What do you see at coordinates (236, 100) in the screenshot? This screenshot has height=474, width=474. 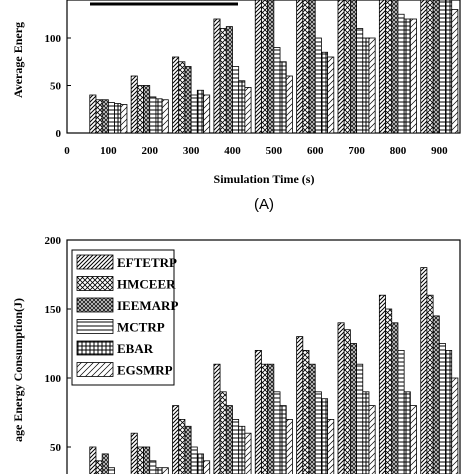 I see `bar-a-s3-c3` at bounding box center [236, 100].